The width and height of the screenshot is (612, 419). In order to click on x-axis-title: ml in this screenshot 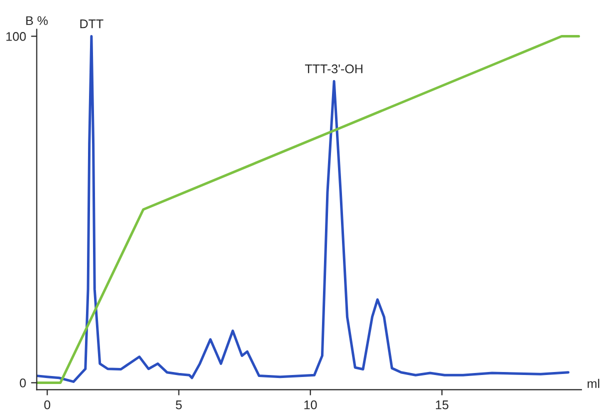, I will do `click(594, 383)`.